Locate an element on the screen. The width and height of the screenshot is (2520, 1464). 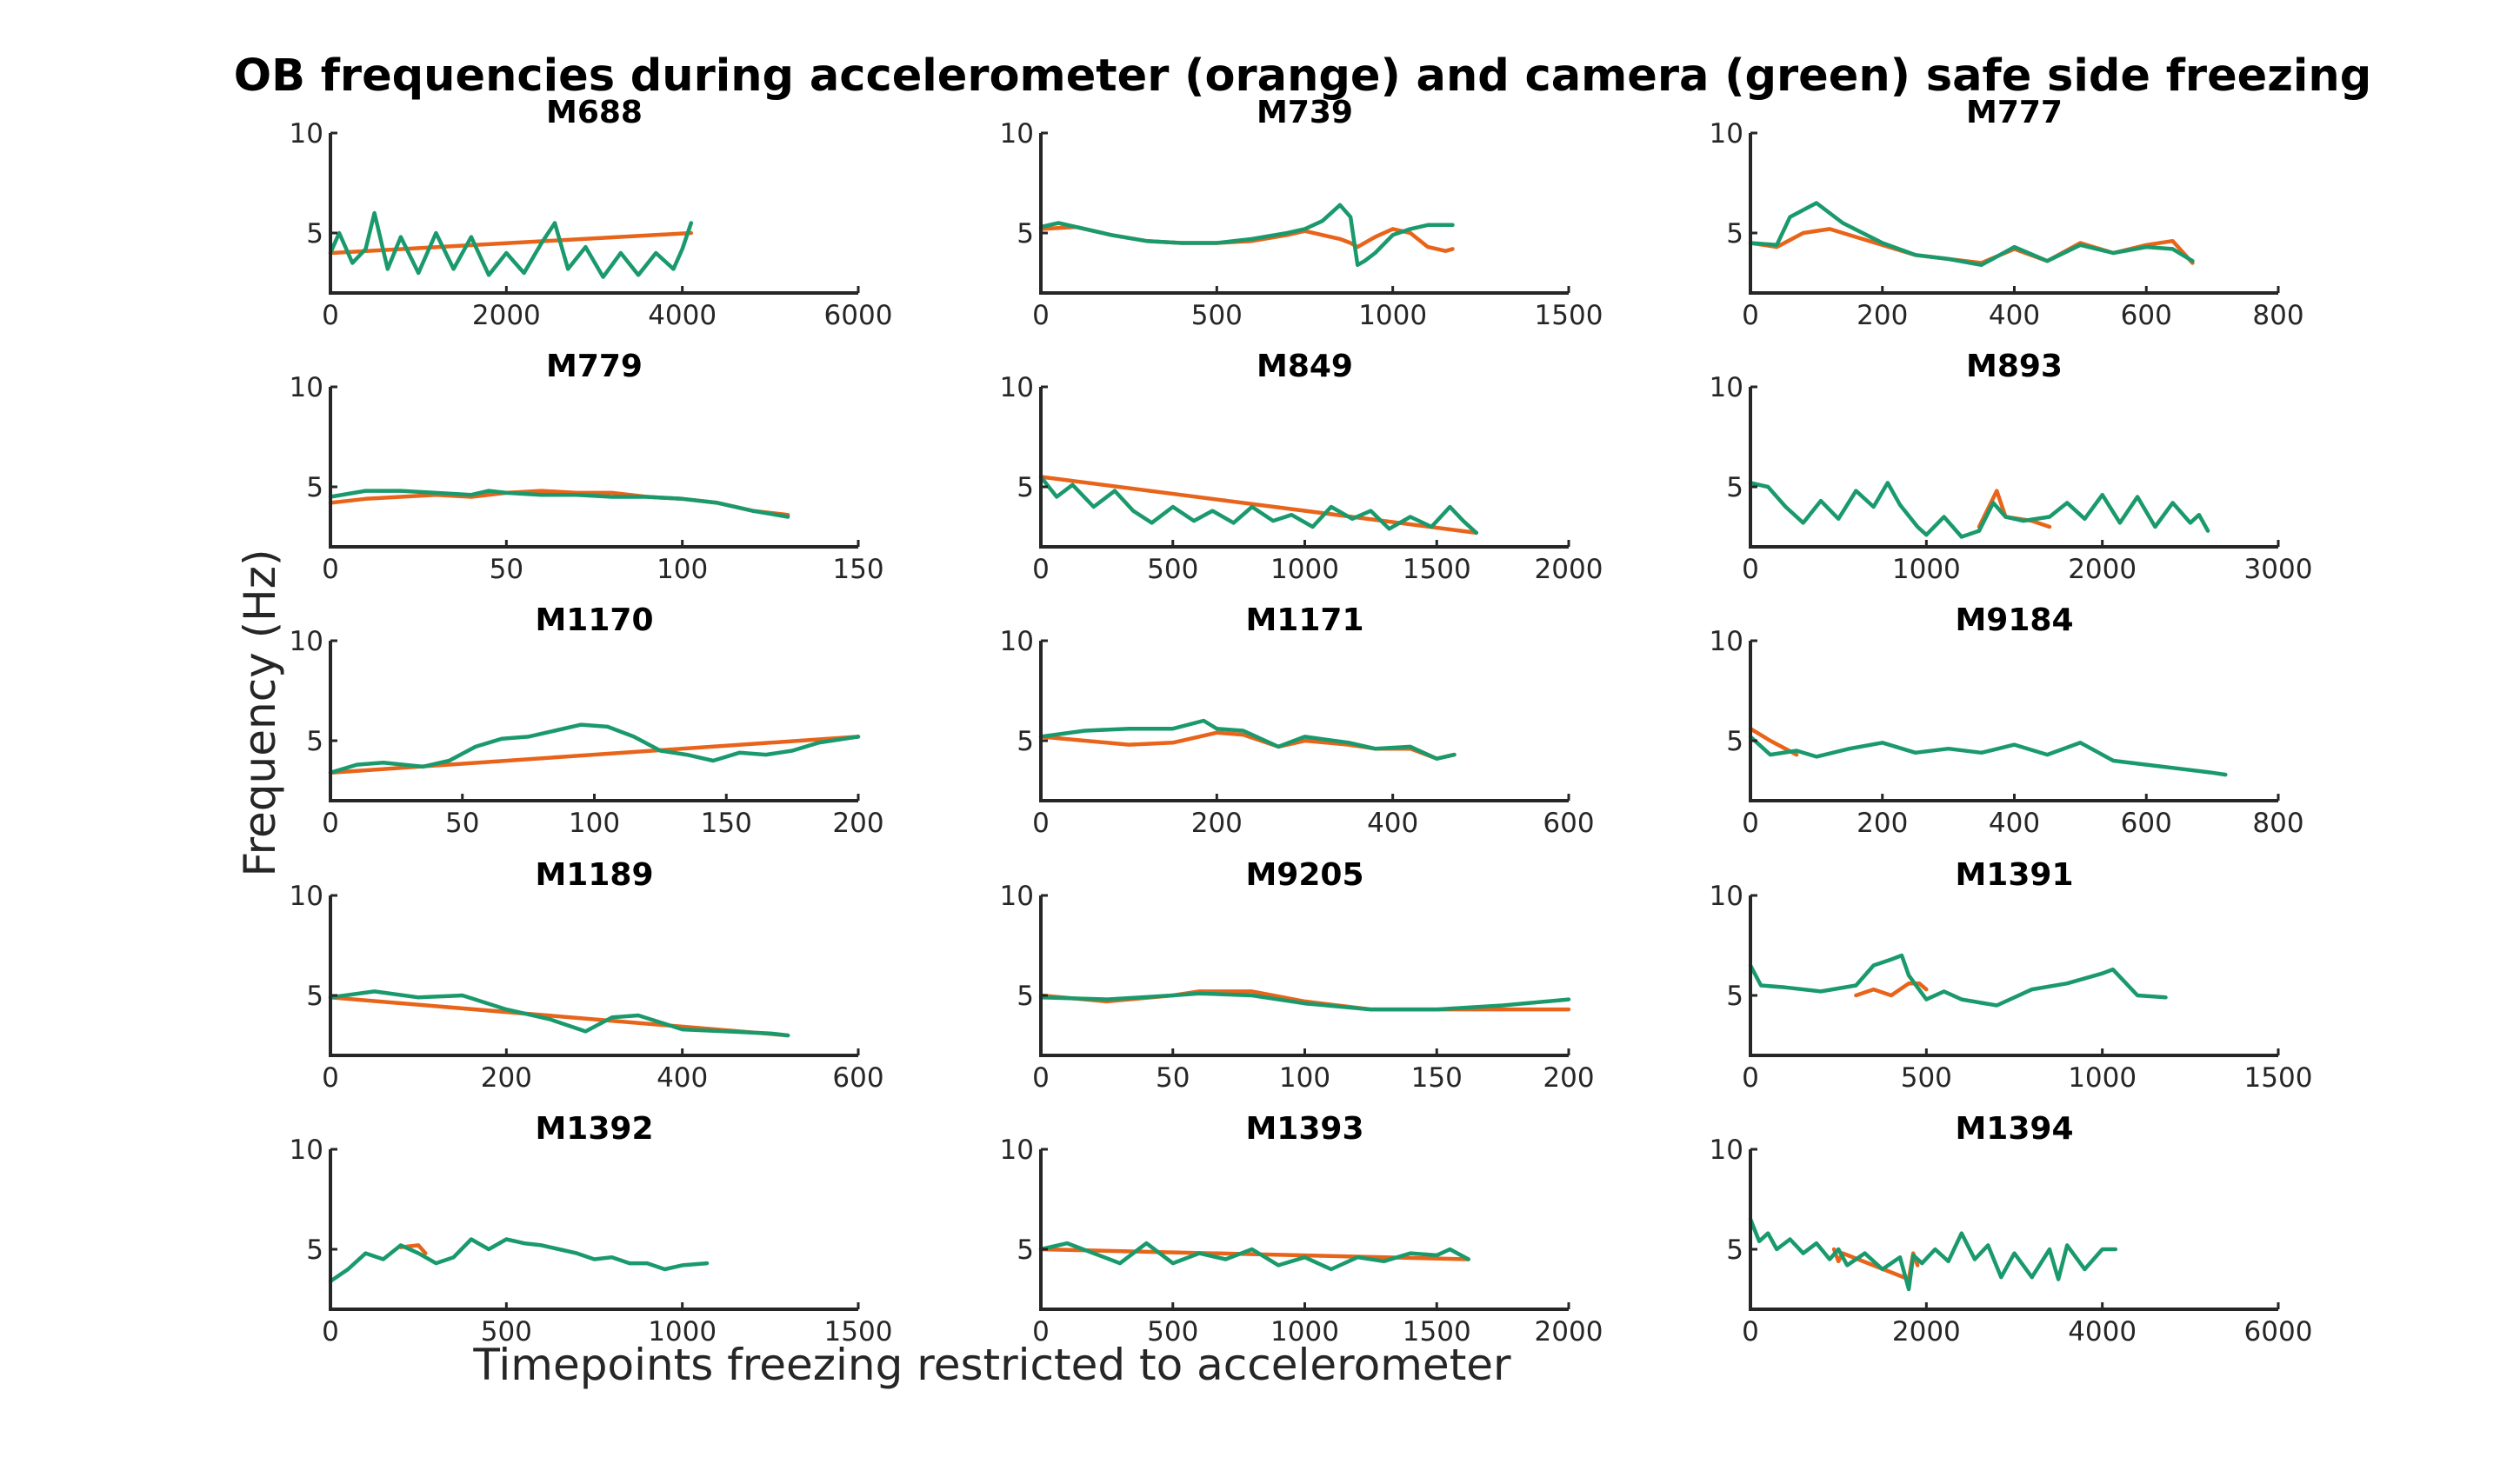
subplot-m1393: M1393 5 10 0 500 1000 1500 2000 is located at coordinates (1301, 1229).